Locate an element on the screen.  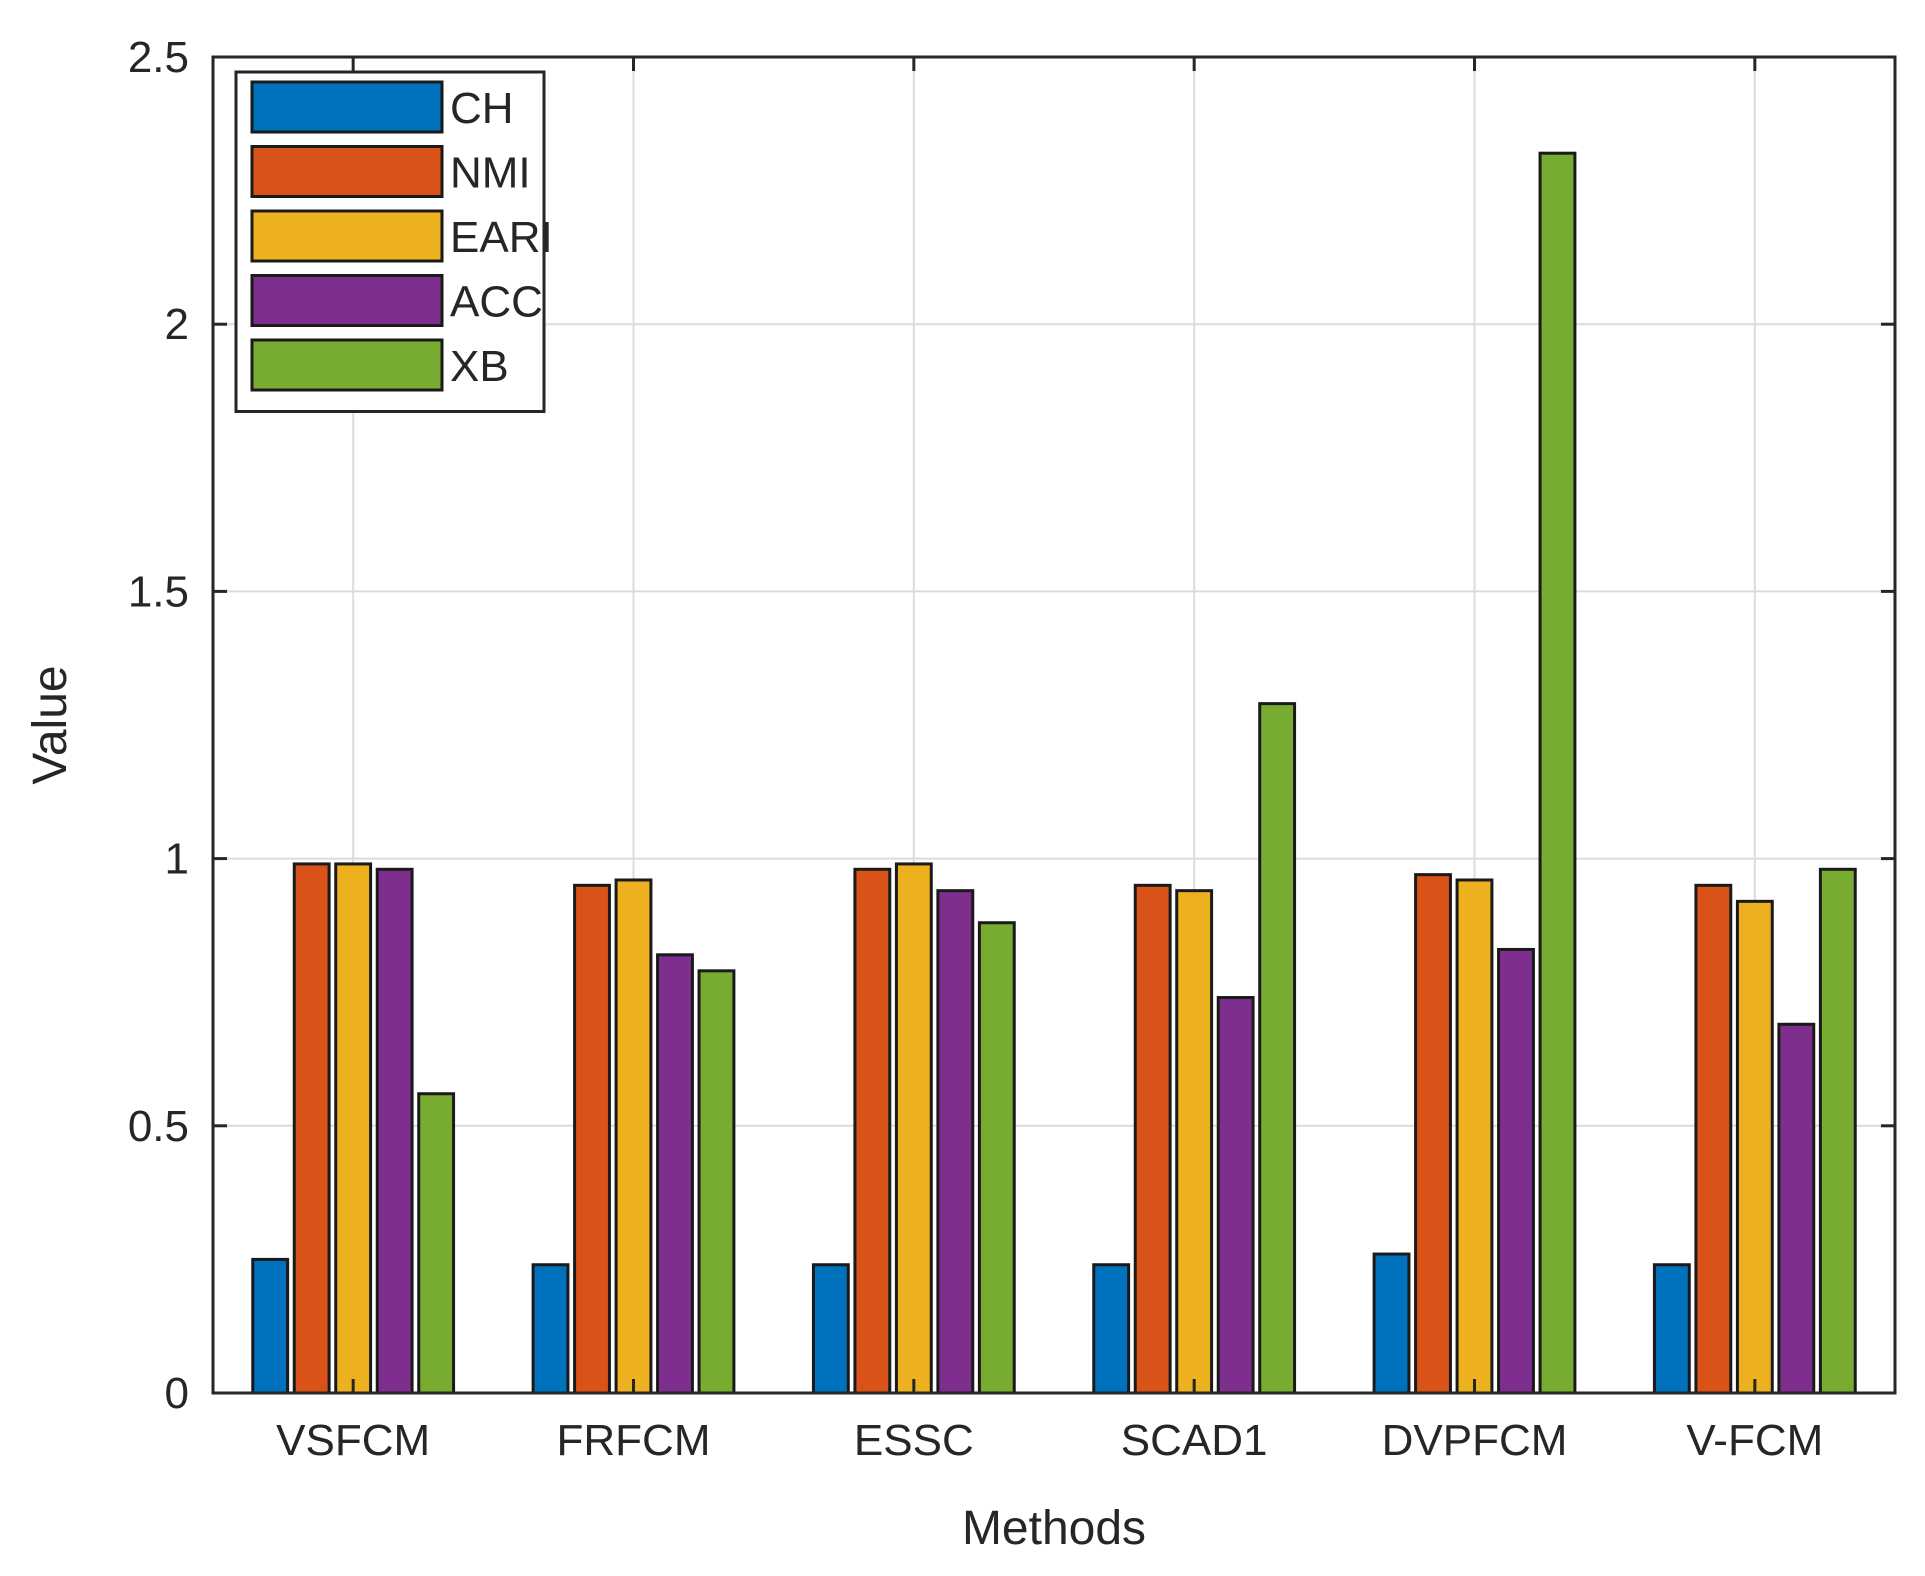
legend-label-nmi: NMI is located at coordinates (490, 173).